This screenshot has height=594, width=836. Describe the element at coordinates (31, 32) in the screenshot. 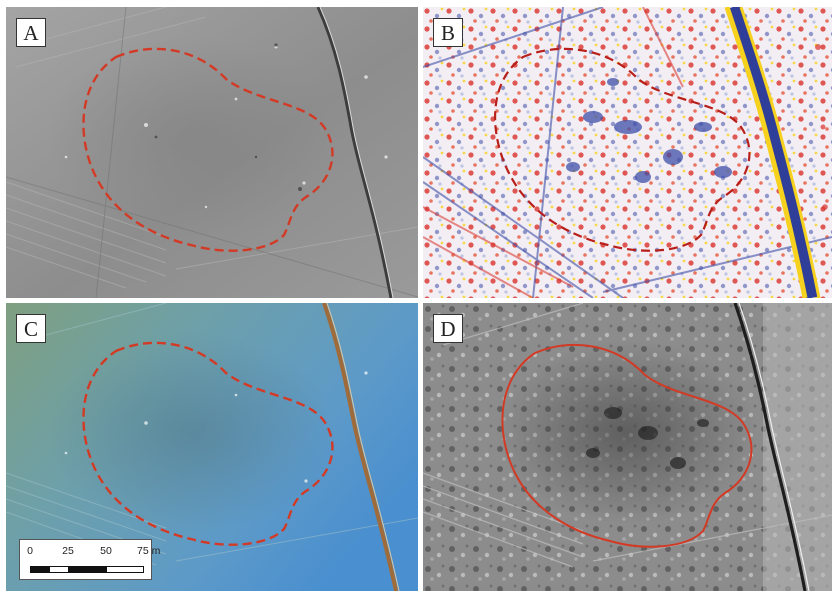

I see `panel-label-a: A` at that location.